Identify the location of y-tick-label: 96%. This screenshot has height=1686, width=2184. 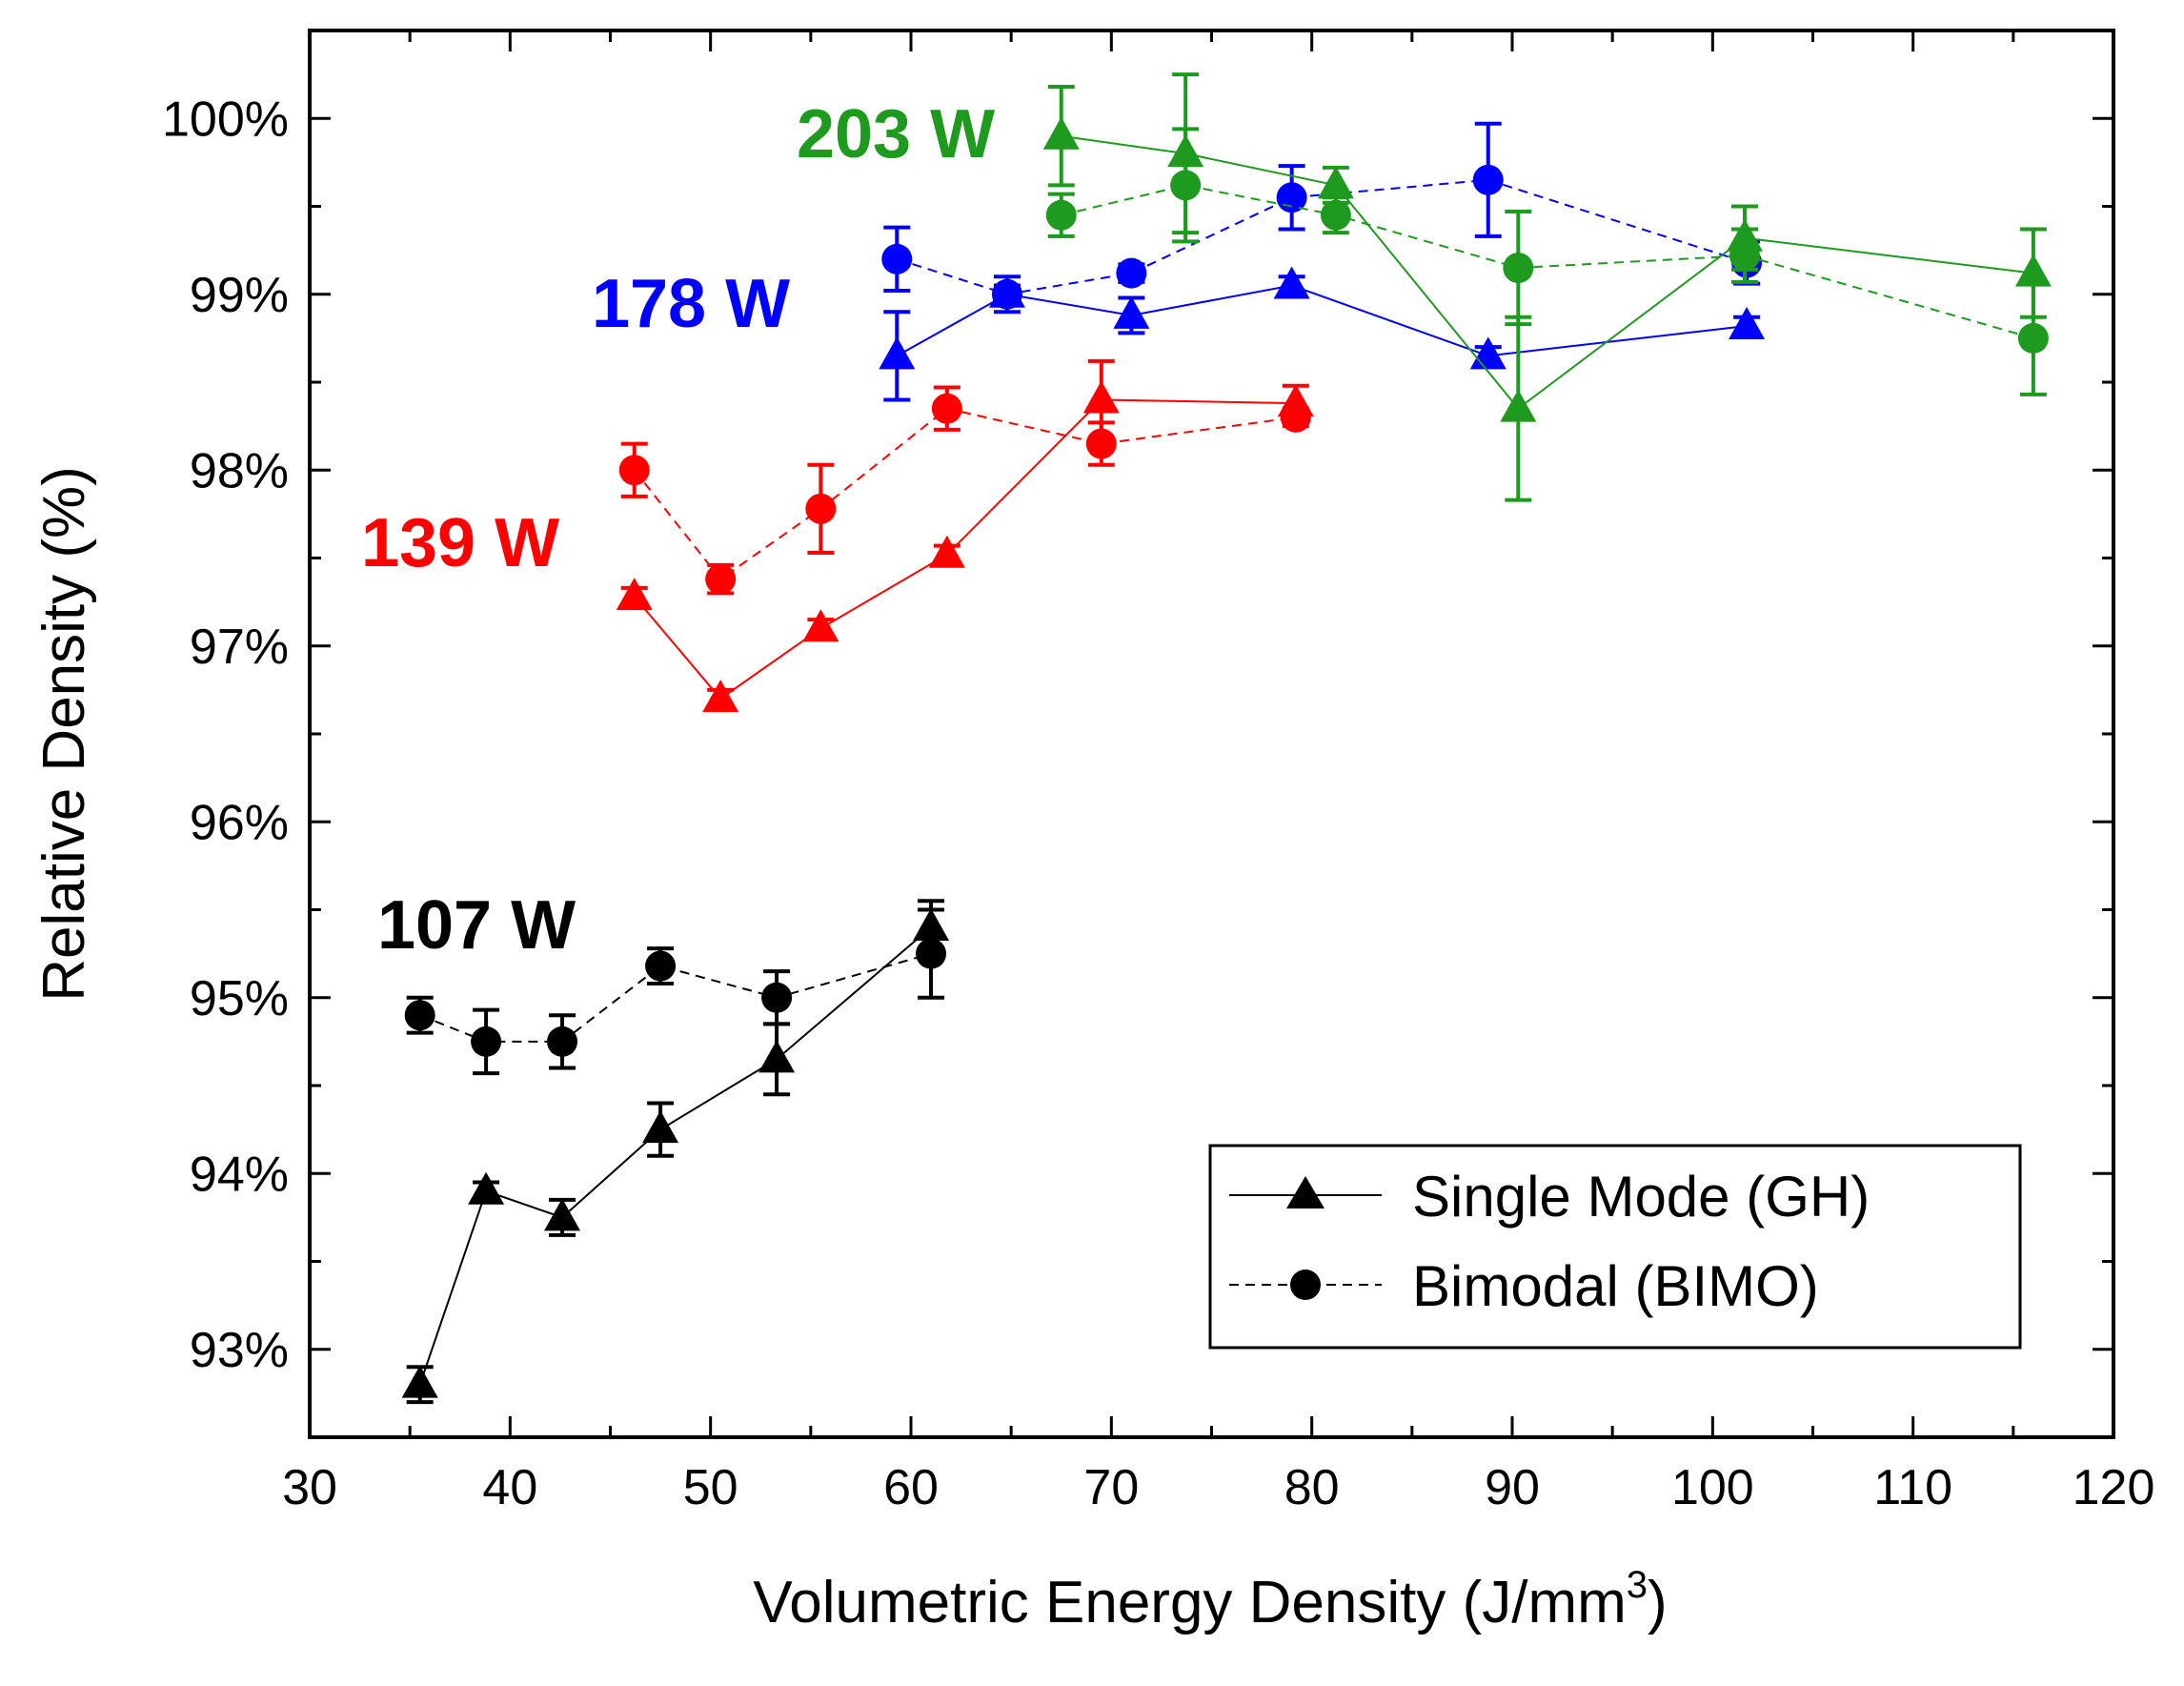
(239, 822).